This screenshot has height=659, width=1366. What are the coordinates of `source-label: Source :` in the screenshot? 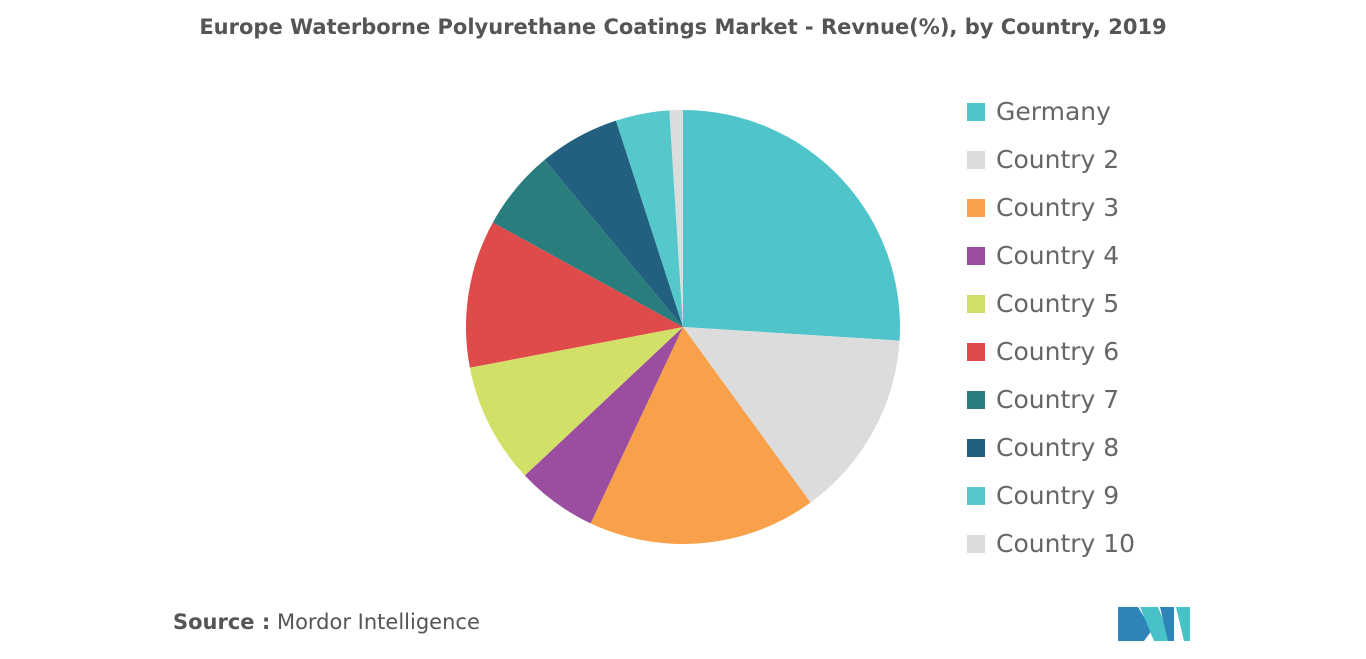 It's located at (221, 622).